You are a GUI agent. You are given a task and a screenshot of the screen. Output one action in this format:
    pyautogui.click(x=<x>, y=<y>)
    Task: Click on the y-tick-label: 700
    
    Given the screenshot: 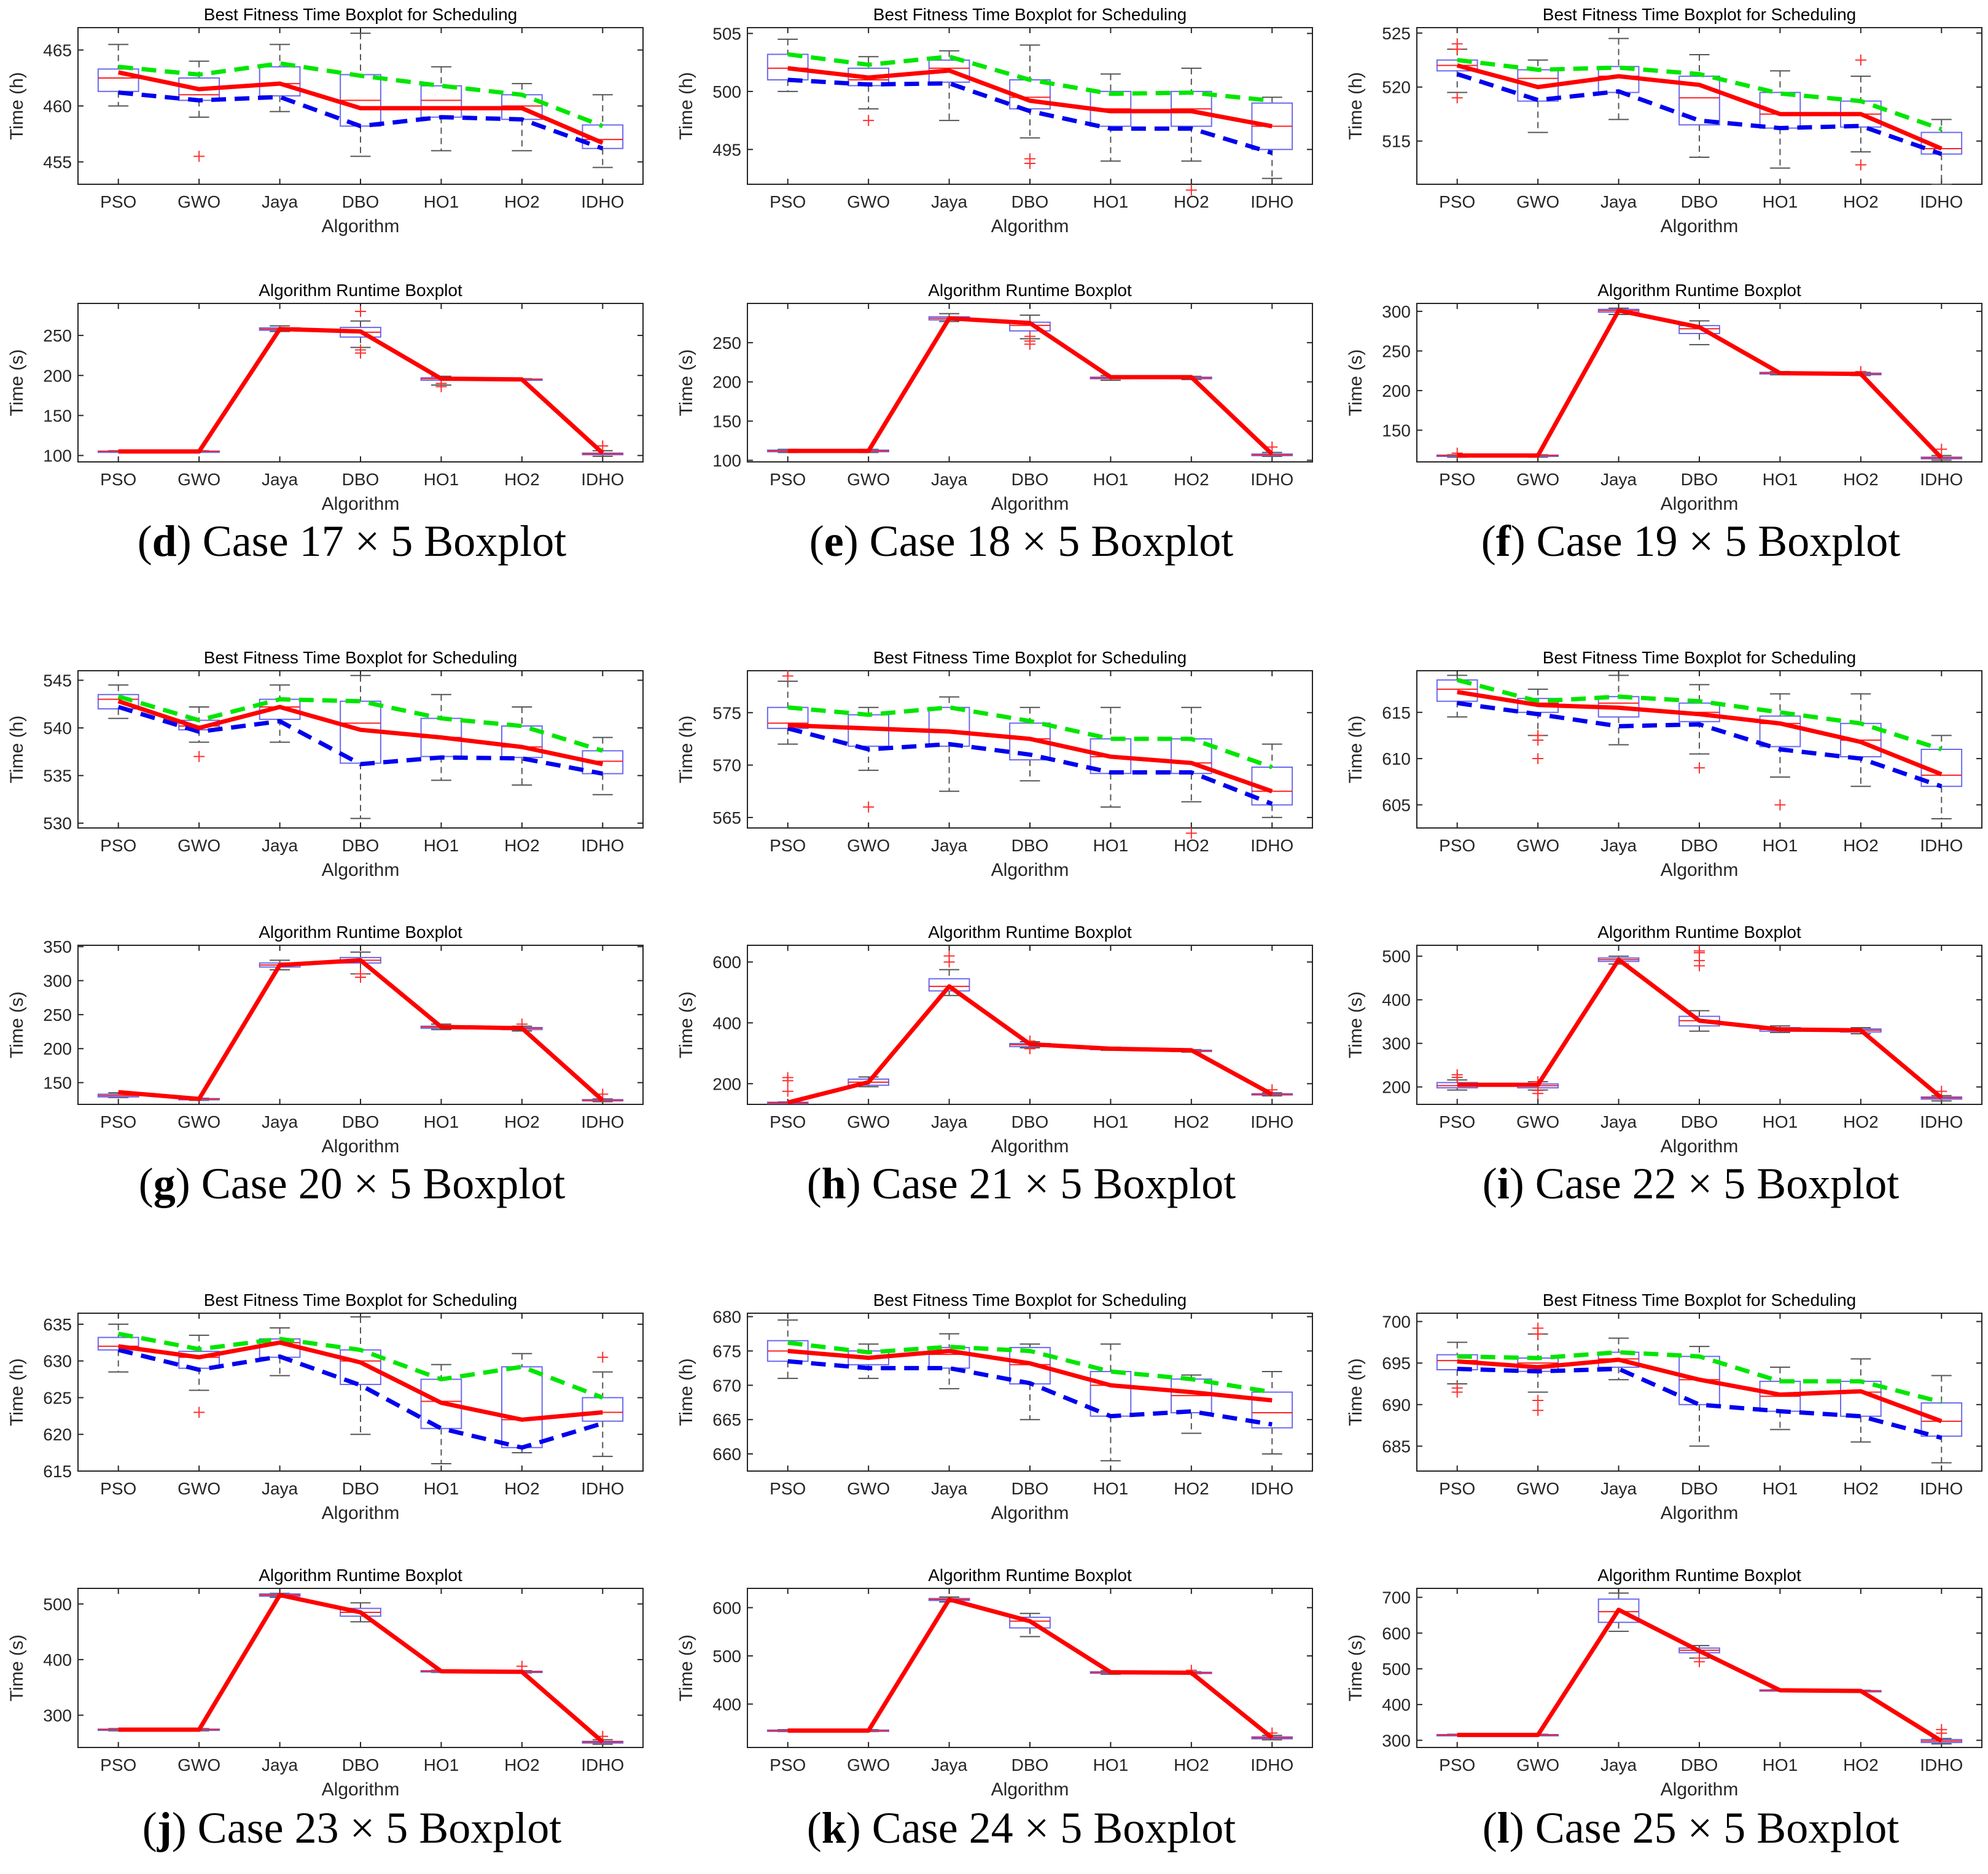 What is the action you would take?
    pyautogui.click(x=1396, y=1597)
    